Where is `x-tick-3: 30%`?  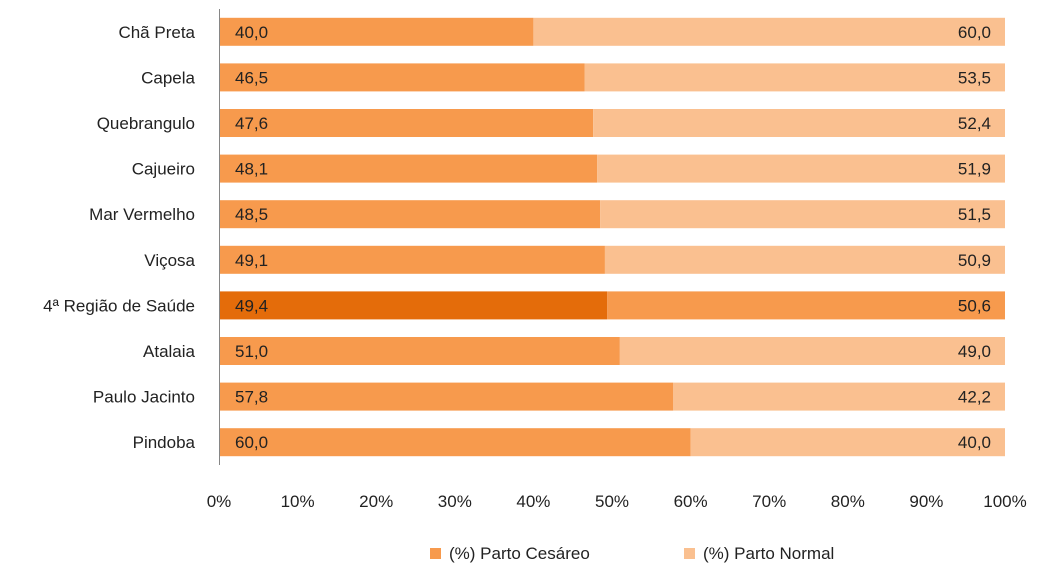
x-tick-3: 30% is located at coordinates (455, 501).